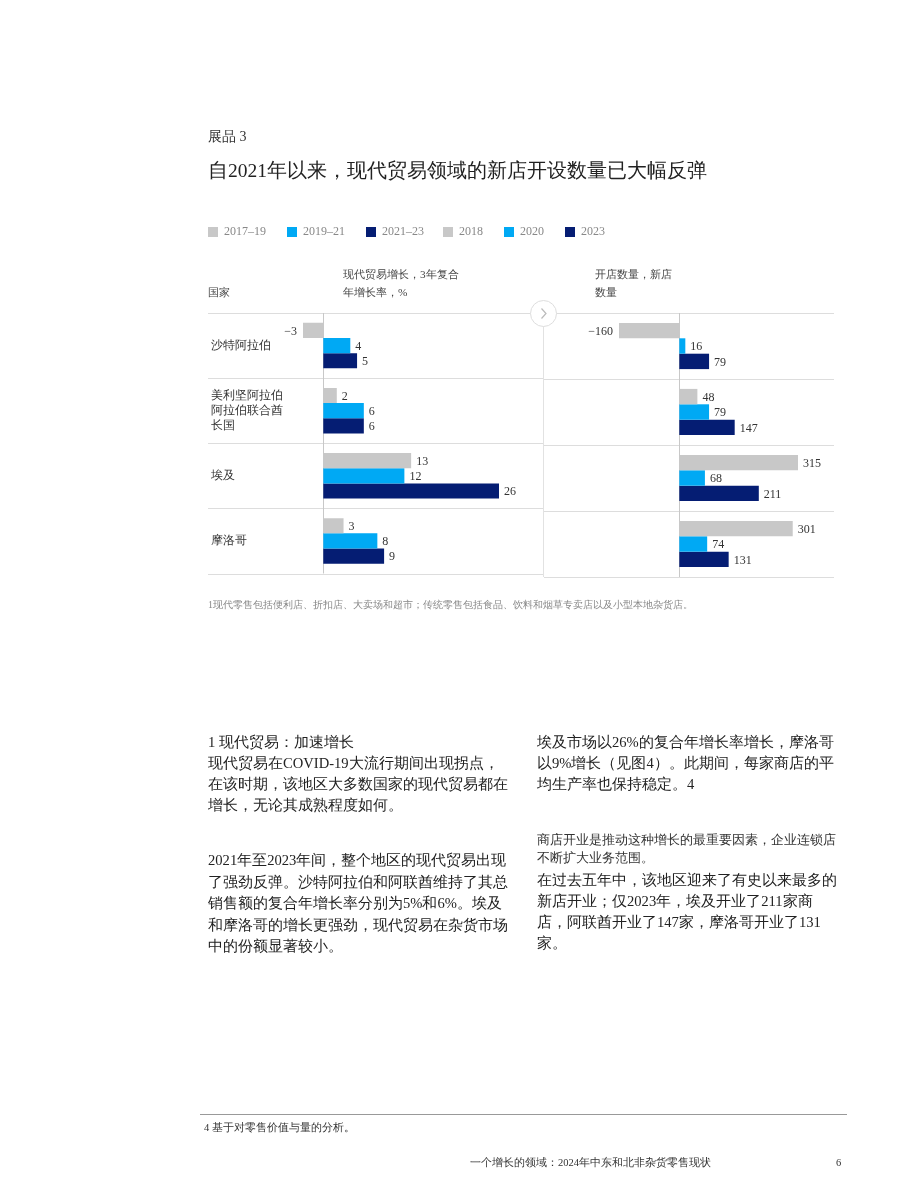 The image size is (920, 1191). Describe the element at coordinates (222, 474) in the screenshot. I see `y-tick-label: 埃及` at that location.